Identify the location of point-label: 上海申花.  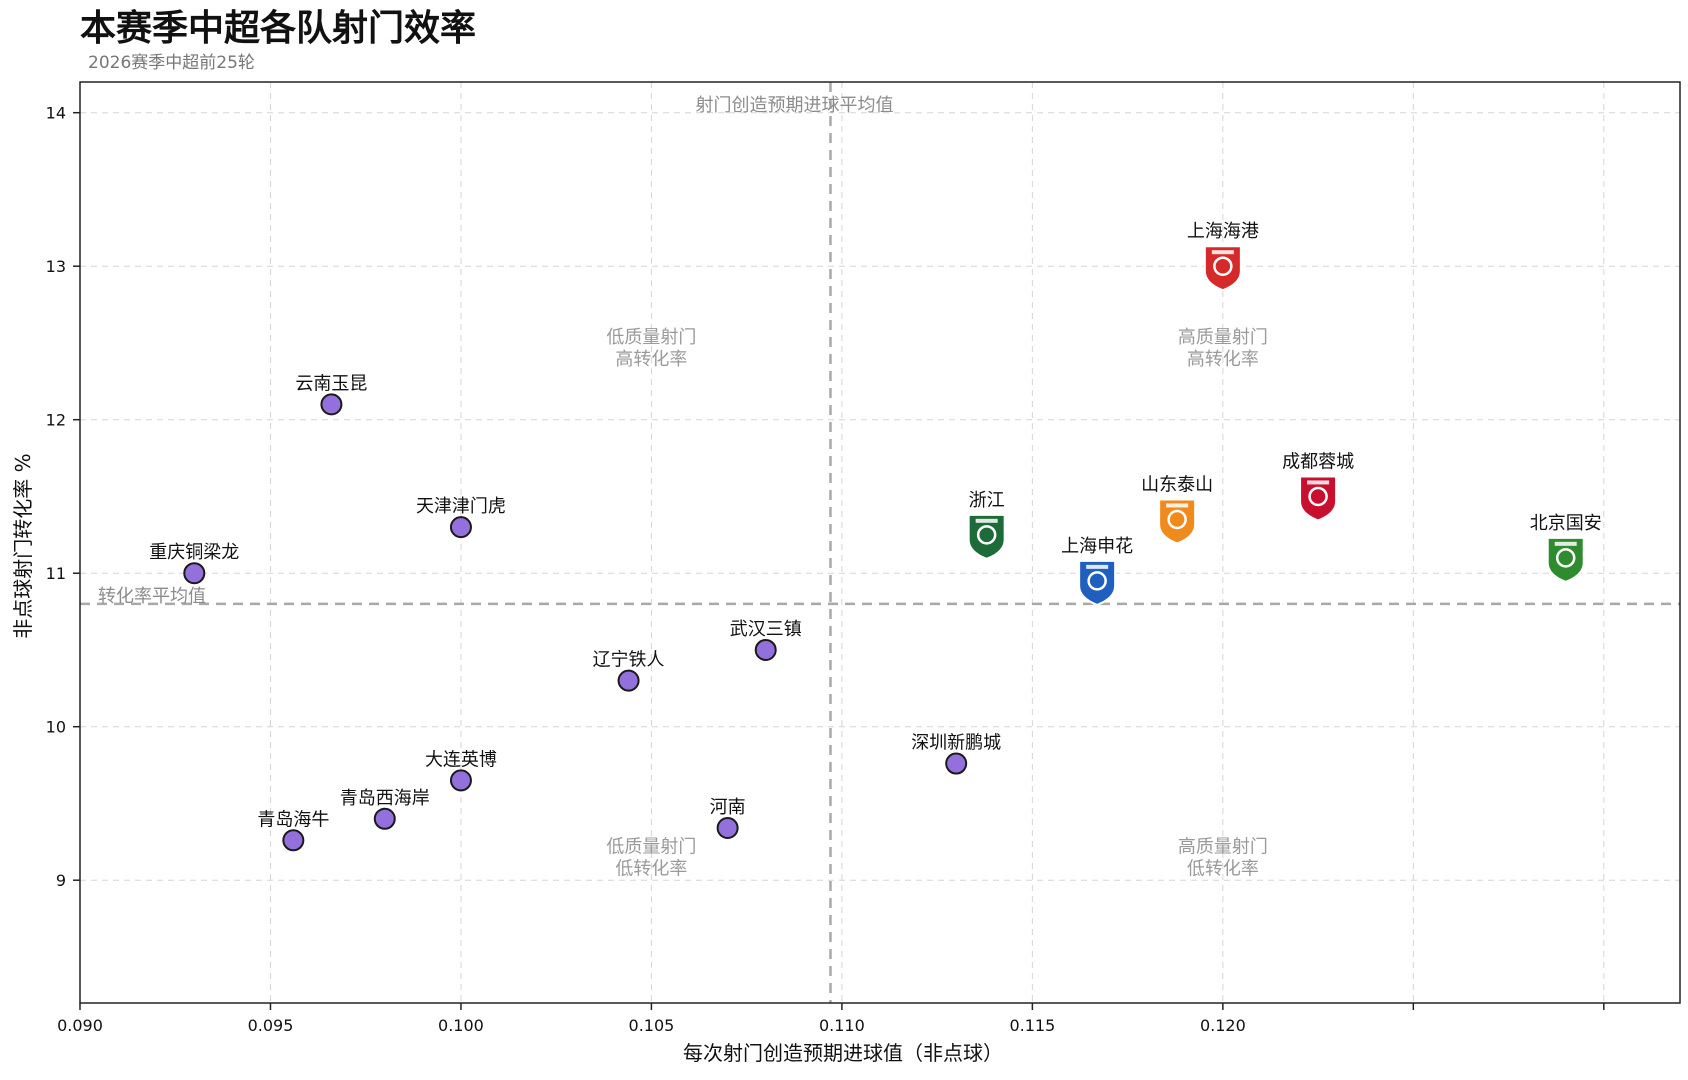
(1097, 546).